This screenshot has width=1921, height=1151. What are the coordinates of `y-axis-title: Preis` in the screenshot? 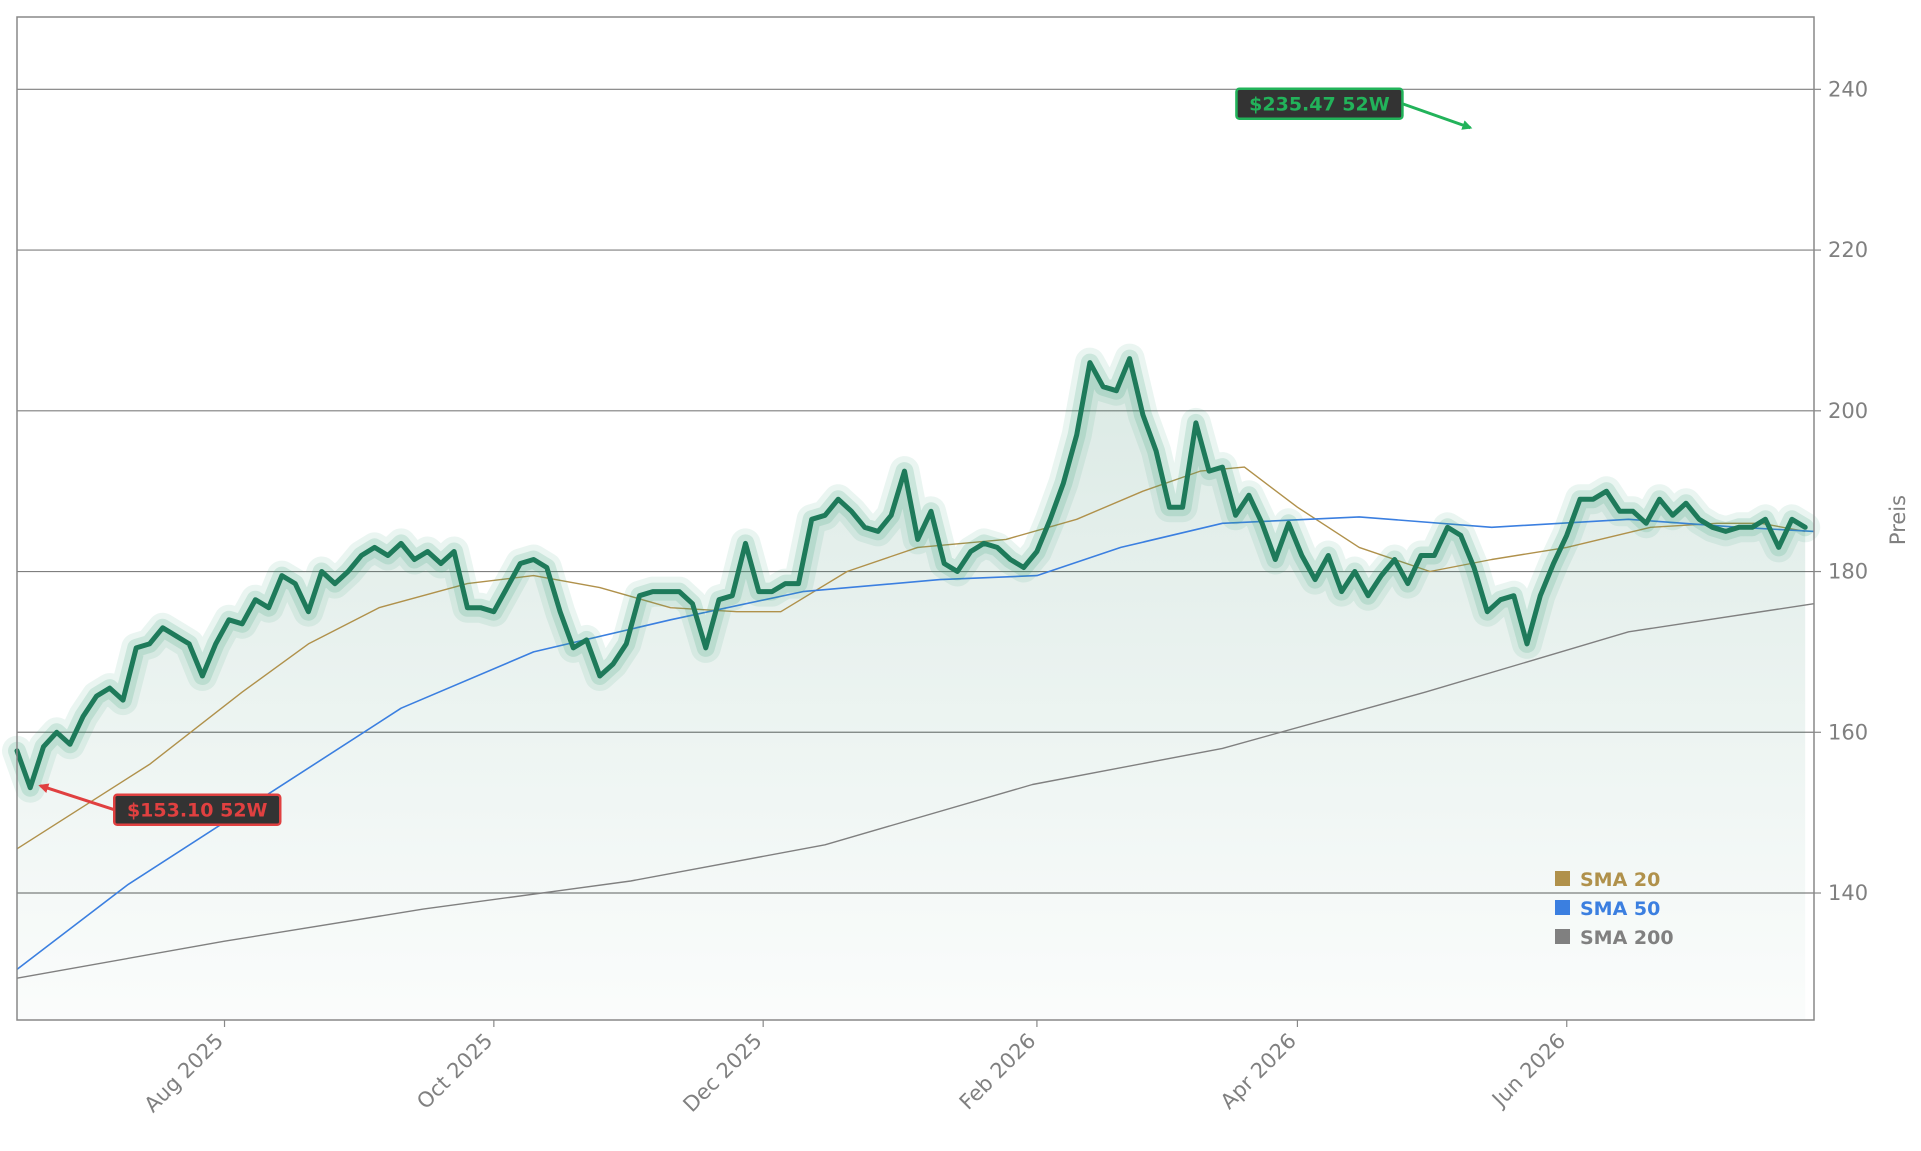 It's located at (1898, 520).